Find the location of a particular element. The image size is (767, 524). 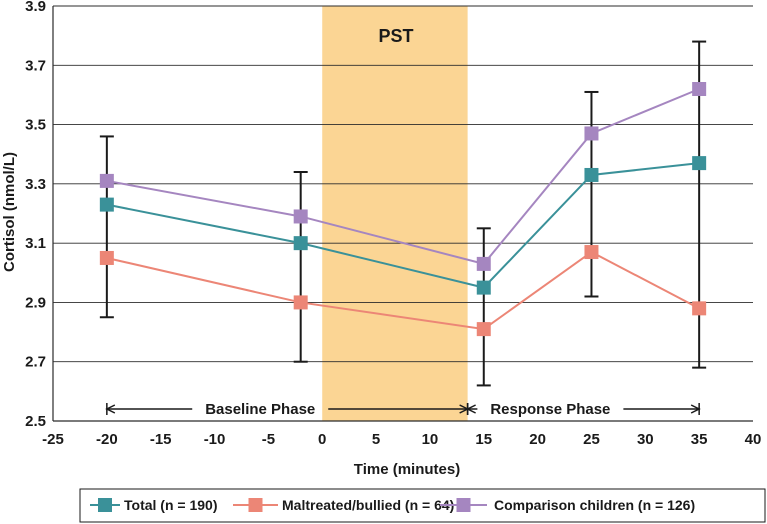

x-axis-title: Time (minutes) is located at coordinates (407, 469).